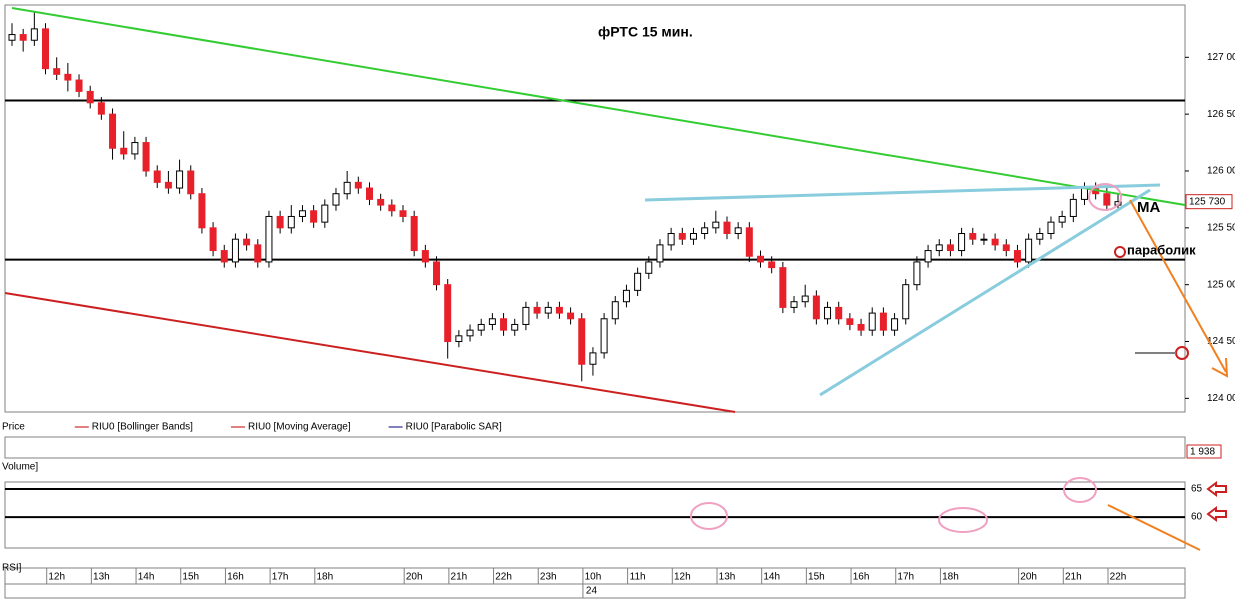 The image size is (1235, 606). What do you see at coordinates (548, 577) in the screenshot?
I see `x-tick-label: 23h` at bounding box center [548, 577].